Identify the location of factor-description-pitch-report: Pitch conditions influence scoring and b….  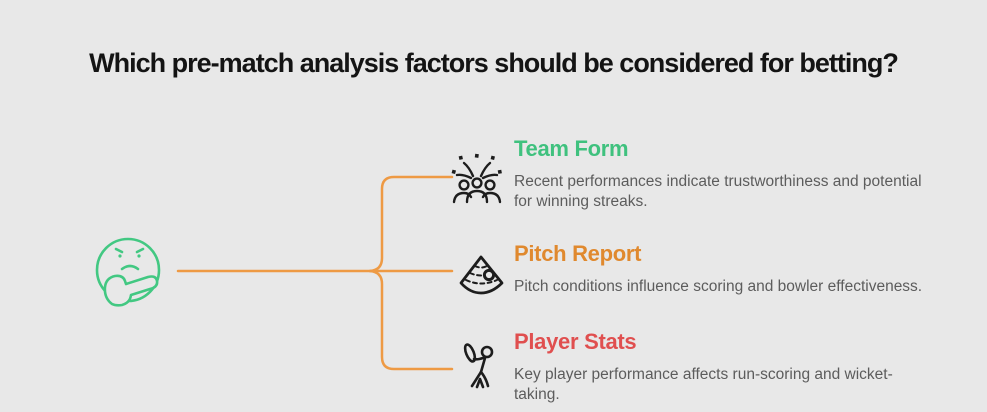
(718, 287).